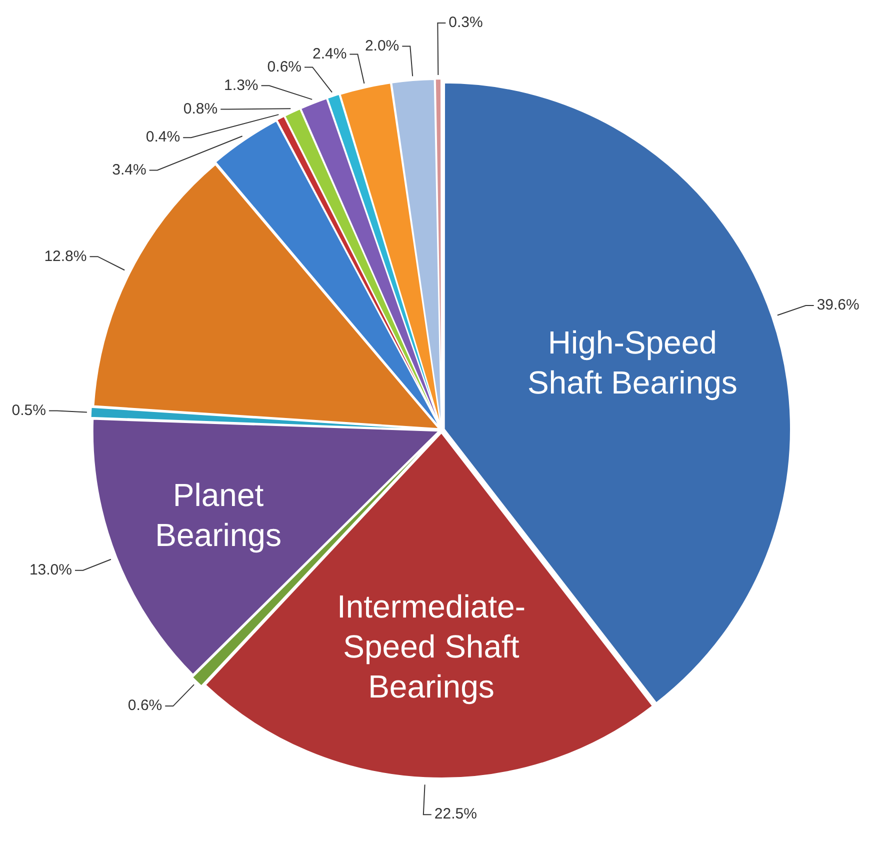  What do you see at coordinates (218, 515) in the screenshot?
I see `slice-label: Planet Bearings` at bounding box center [218, 515].